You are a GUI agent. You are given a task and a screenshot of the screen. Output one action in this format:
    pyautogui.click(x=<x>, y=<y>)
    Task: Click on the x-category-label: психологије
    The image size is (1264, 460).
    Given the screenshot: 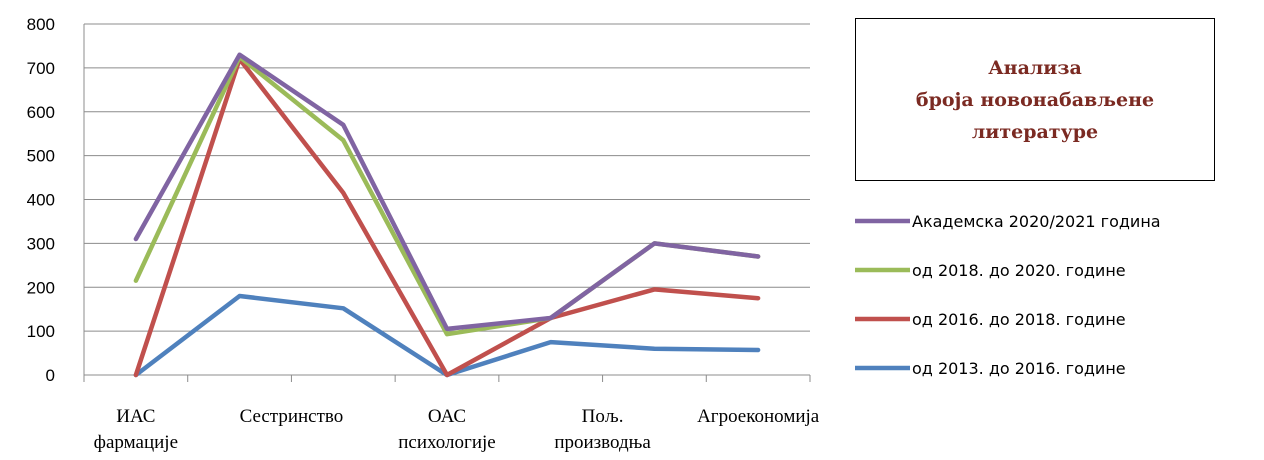 What is the action you would take?
    pyautogui.click(x=446, y=442)
    